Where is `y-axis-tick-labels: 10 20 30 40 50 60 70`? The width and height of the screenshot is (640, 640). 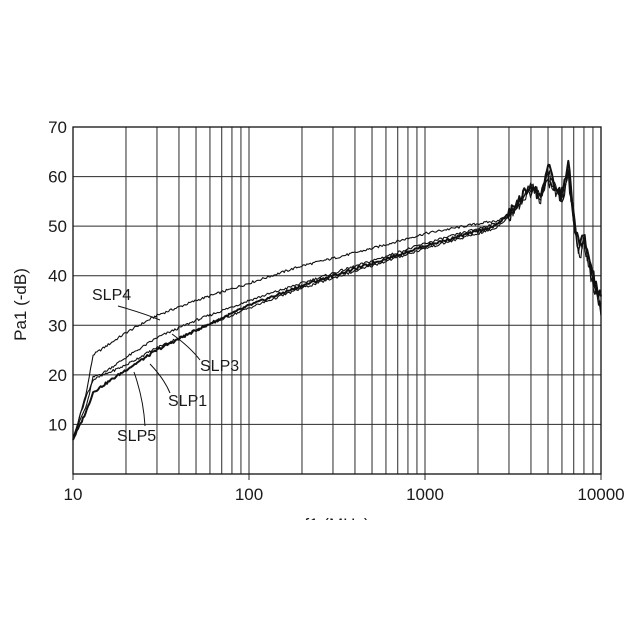 y-axis-tick-labels: 10 20 30 40 50 60 70 is located at coordinates (57, 276).